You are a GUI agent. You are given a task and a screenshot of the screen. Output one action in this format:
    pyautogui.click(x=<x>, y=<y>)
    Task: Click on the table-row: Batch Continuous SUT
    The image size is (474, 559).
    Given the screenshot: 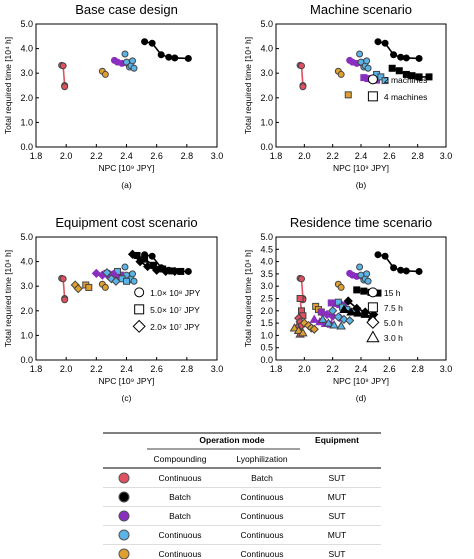 What is the action you would take?
    pyautogui.click(x=242, y=518)
    